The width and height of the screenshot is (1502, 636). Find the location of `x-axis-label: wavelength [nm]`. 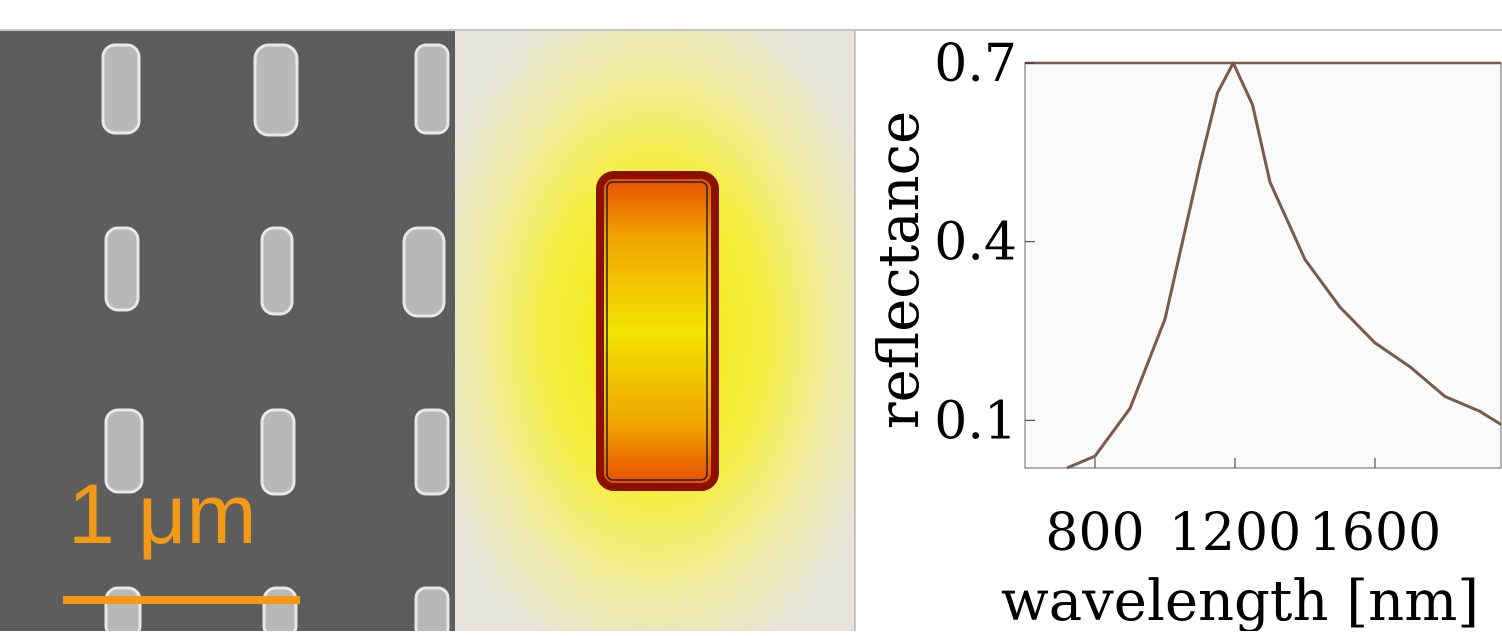

x-axis-label: wavelength [nm] is located at coordinates (1240, 600).